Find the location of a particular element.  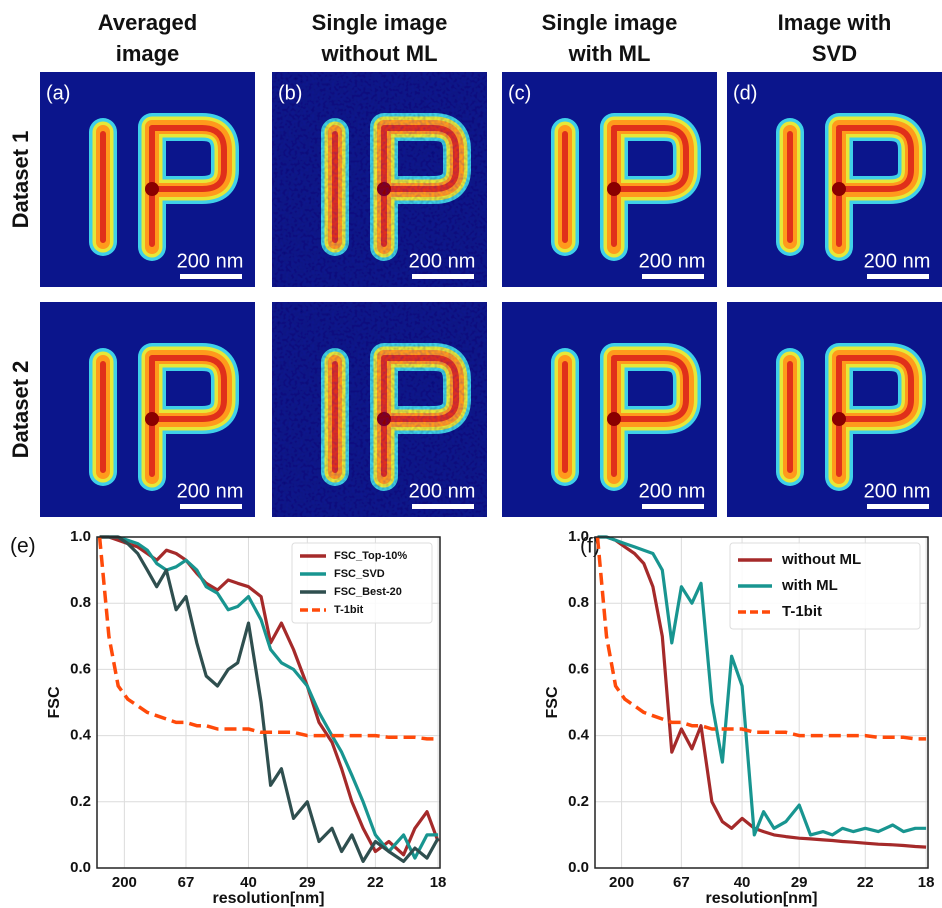

row-label: Dataset 1 is located at coordinates (20, 180).